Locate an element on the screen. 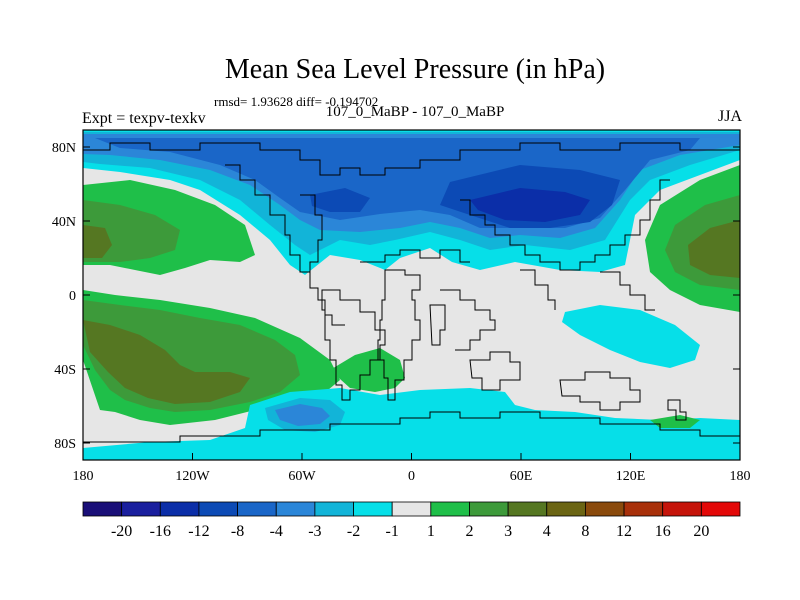 The image size is (800, 600). contour-pos1-southeast is located at coordinates (675, 421).